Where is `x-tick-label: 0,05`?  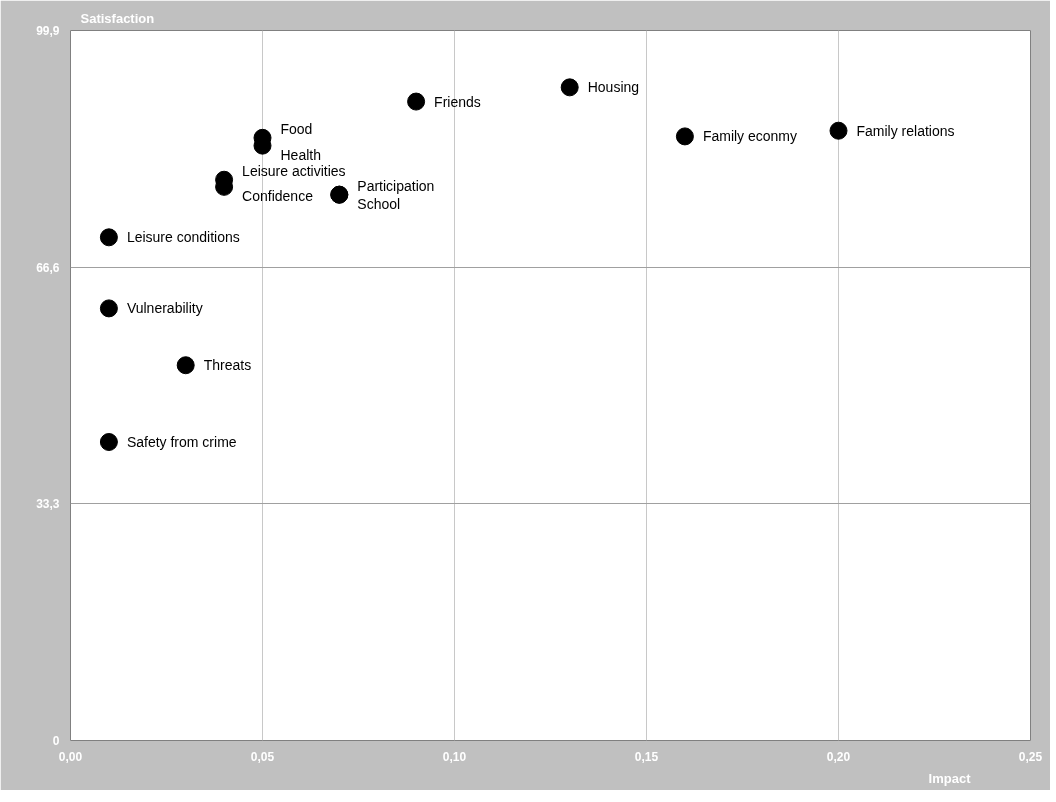 x-tick-label: 0,05 is located at coordinates (262, 756).